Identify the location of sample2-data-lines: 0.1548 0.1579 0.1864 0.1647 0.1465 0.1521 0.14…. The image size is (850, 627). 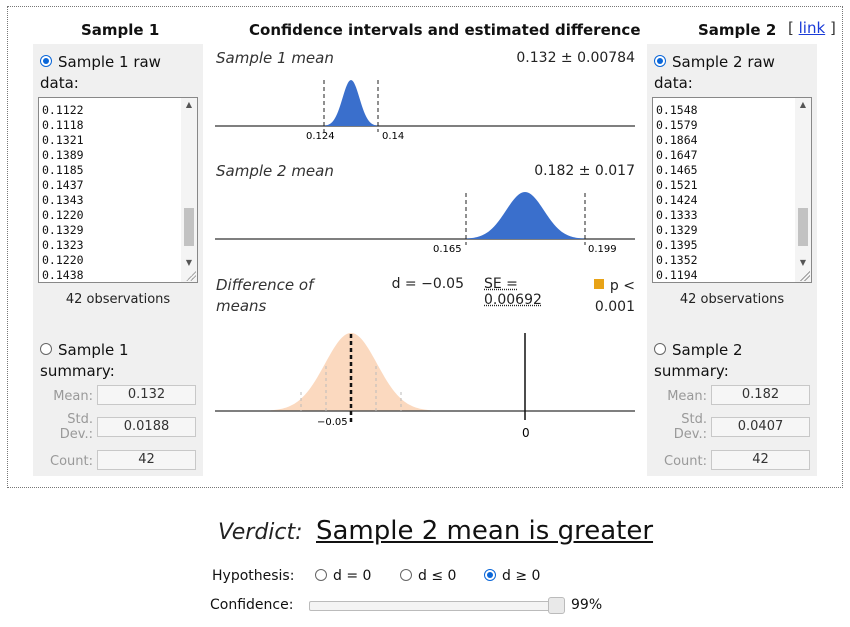
(726, 190).